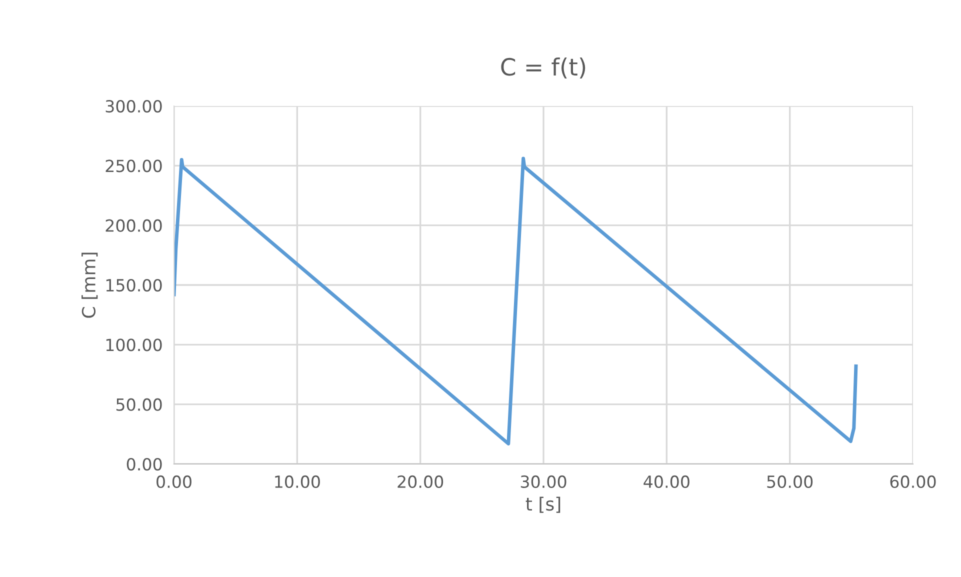 The width and height of the screenshot is (961, 577). I want to click on x-tick-label: 50.00, so click(790, 481).